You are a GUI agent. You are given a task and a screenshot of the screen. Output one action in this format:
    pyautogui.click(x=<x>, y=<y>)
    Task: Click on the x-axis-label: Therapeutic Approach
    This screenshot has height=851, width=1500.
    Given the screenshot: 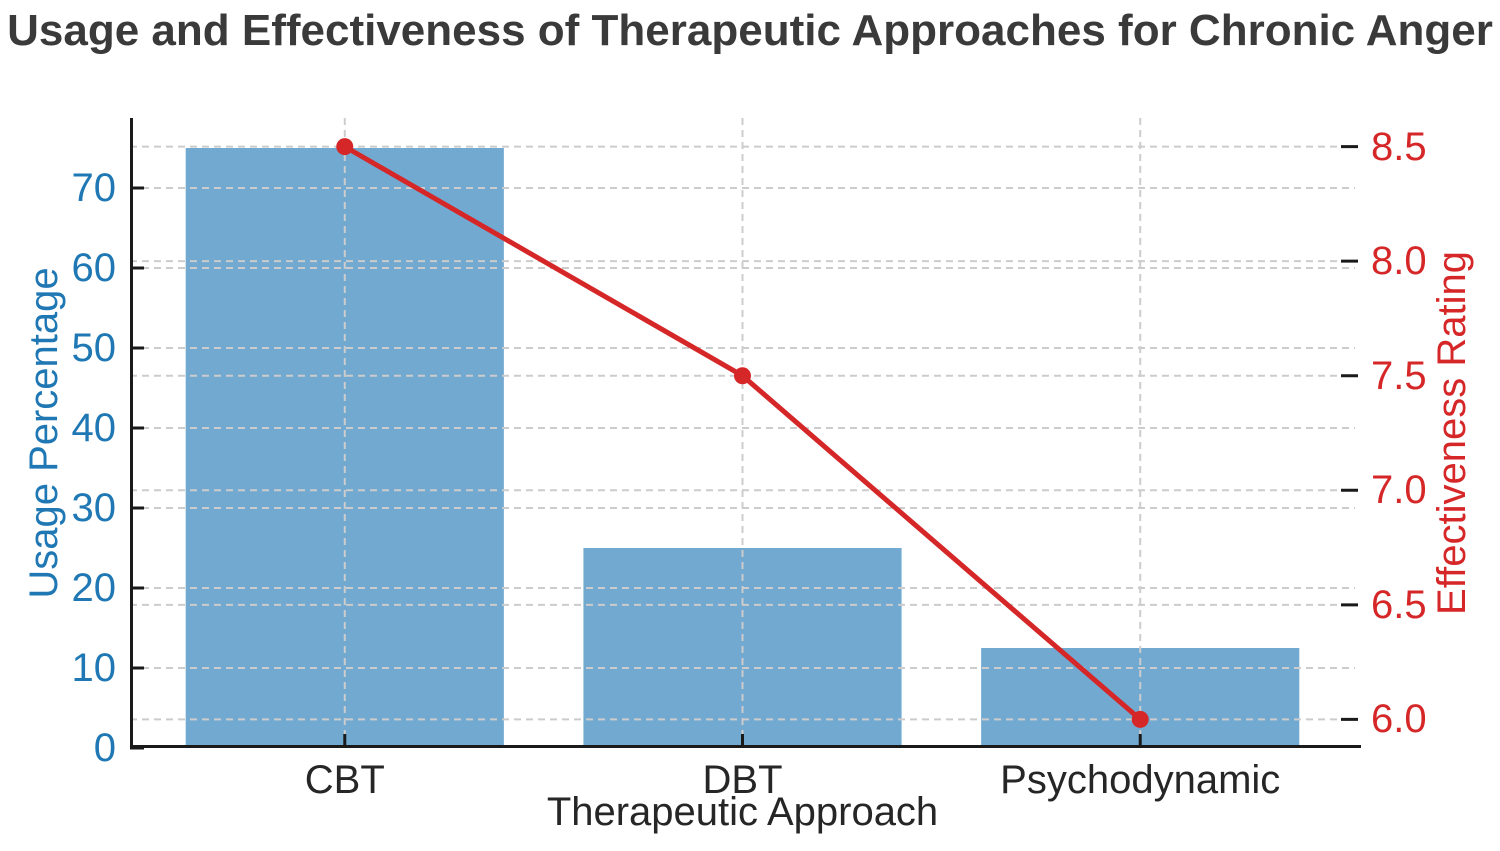 What is the action you would take?
    pyautogui.click(x=742, y=812)
    